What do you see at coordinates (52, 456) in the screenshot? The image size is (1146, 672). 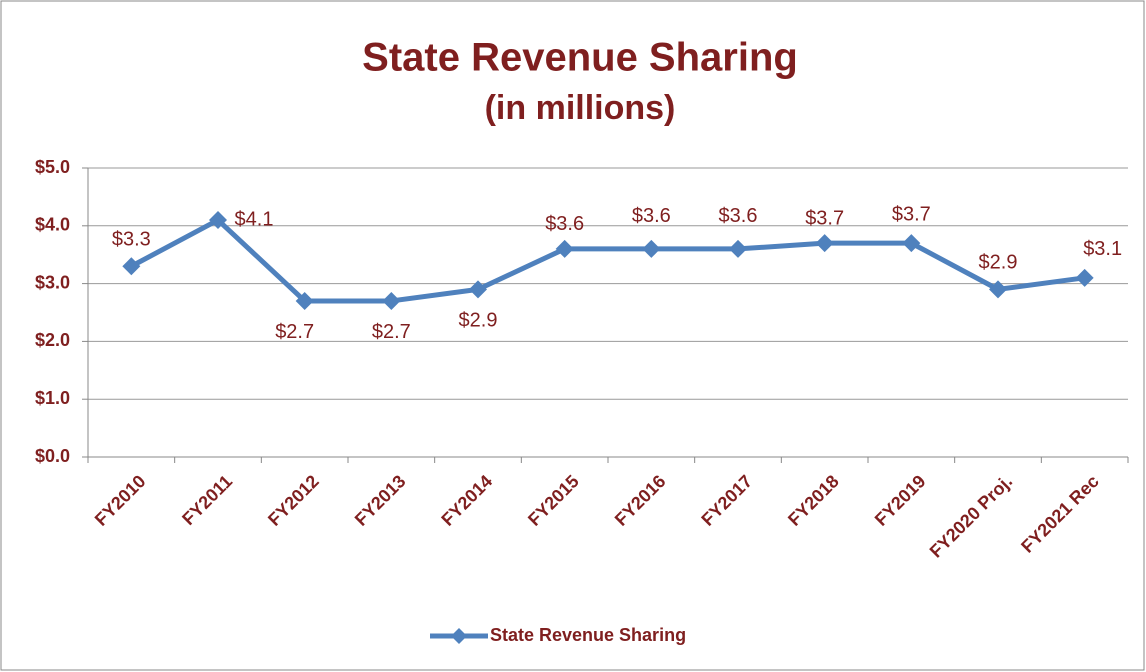 I see `y-tick-label: $0.0` at bounding box center [52, 456].